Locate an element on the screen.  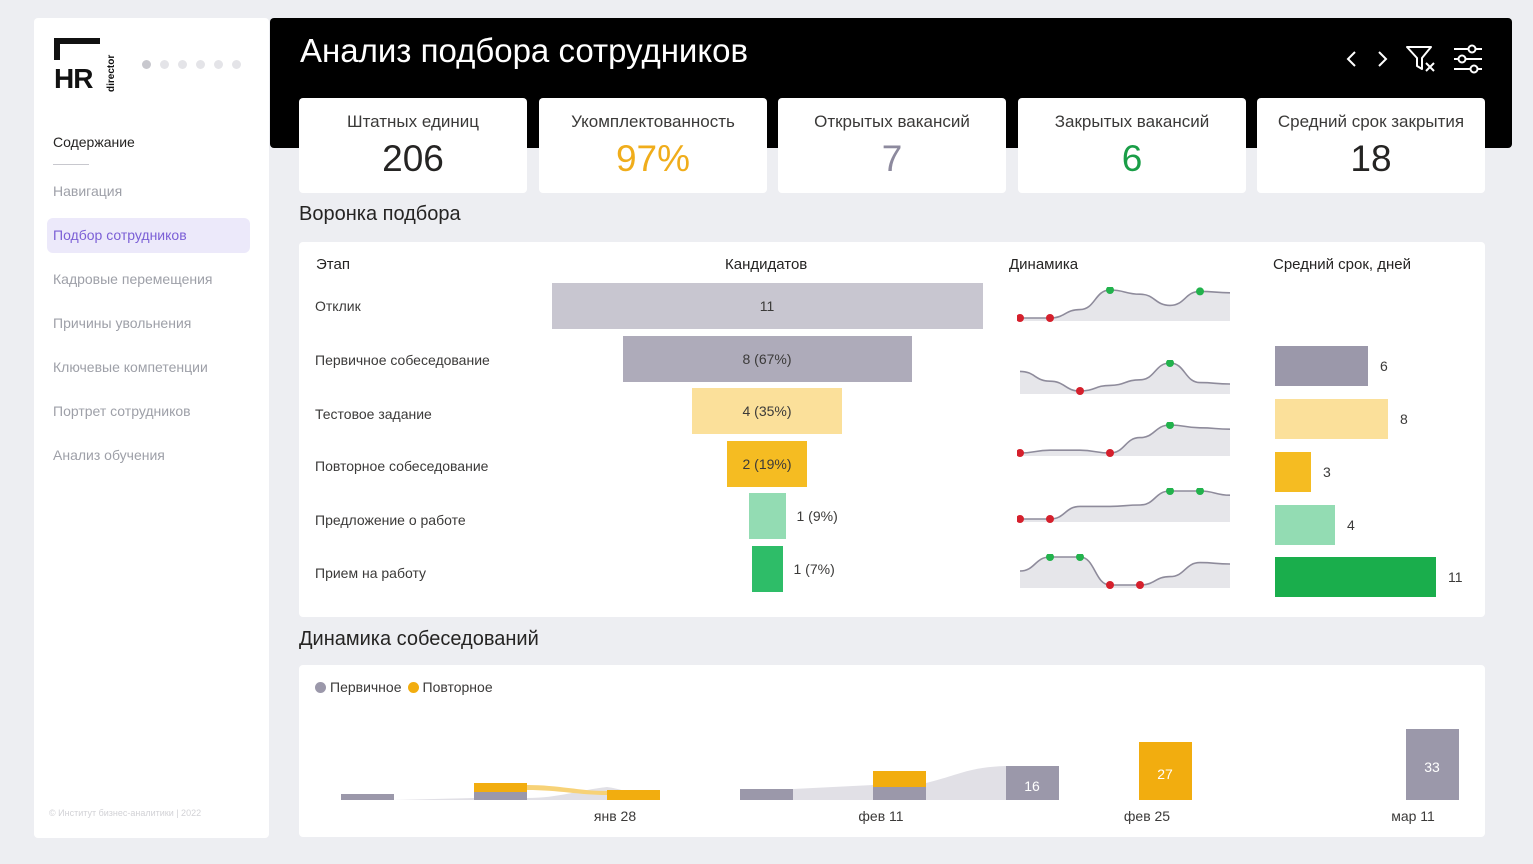
clear-filter-icon is located at coordinates (1421, 59).